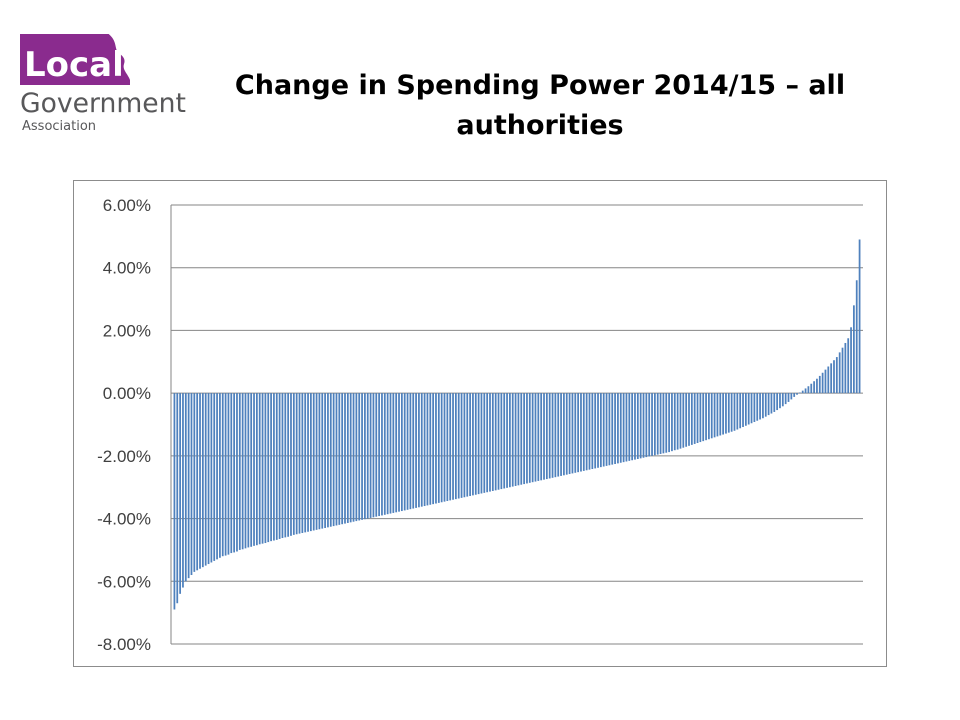 The image size is (960, 720). What do you see at coordinates (540, 85) in the screenshot?
I see `slide-title-line1: Change in Spending Power 2014/15 – all` at bounding box center [540, 85].